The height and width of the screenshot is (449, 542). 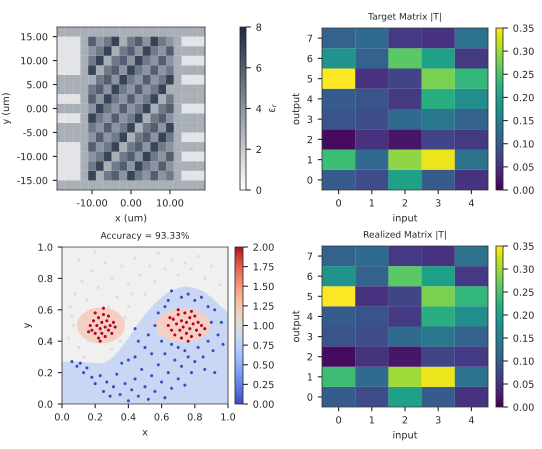 What do you see at coordinates (310, 78) in the screenshot?
I see `y-tick-label: 5` at bounding box center [310, 78].